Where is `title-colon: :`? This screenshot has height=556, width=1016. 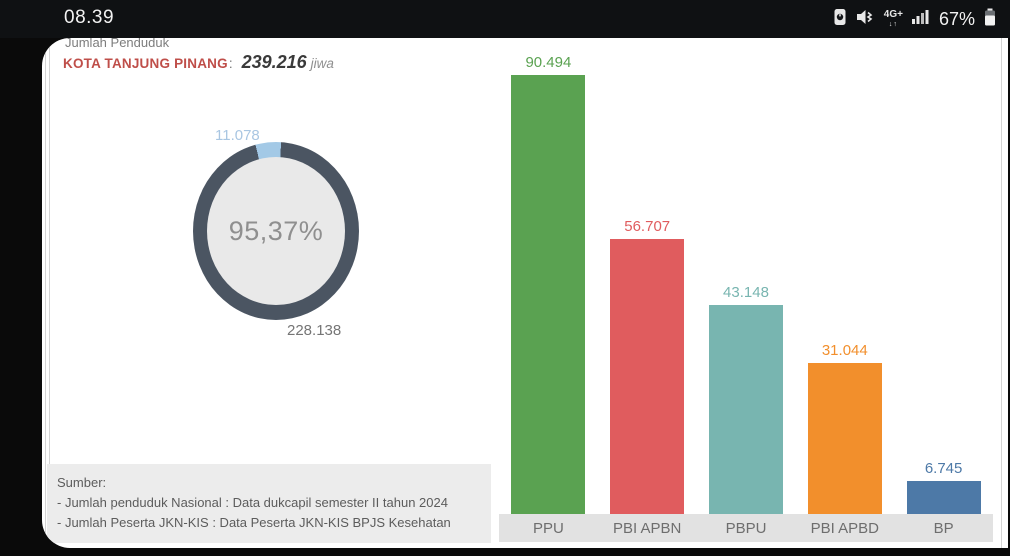 title-colon: : is located at coordinates (230, 63).